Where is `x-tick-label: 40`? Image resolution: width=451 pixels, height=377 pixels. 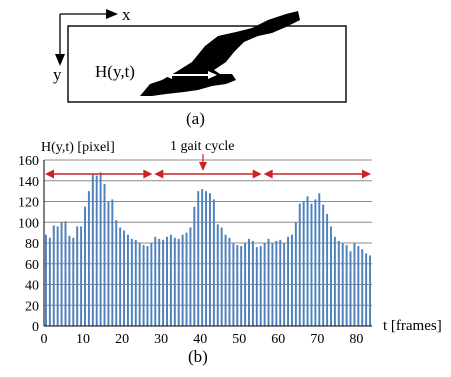
x-tick-label: 40 is located at coordinates (200, 339).